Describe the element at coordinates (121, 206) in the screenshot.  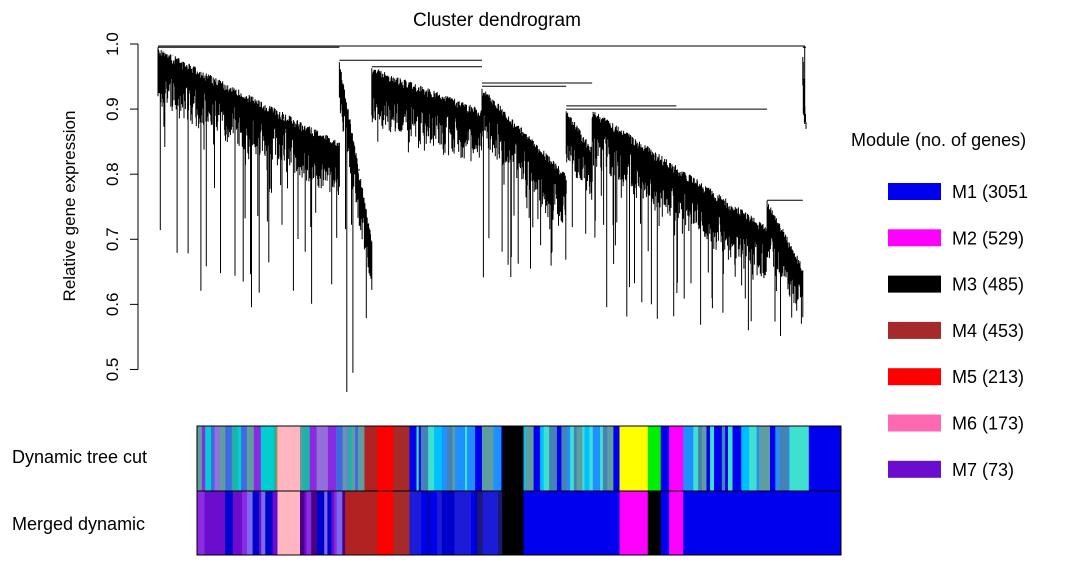
I see `y-axis: 0.5 0.6 0.7 0.8 0.9 1.0` at that location.